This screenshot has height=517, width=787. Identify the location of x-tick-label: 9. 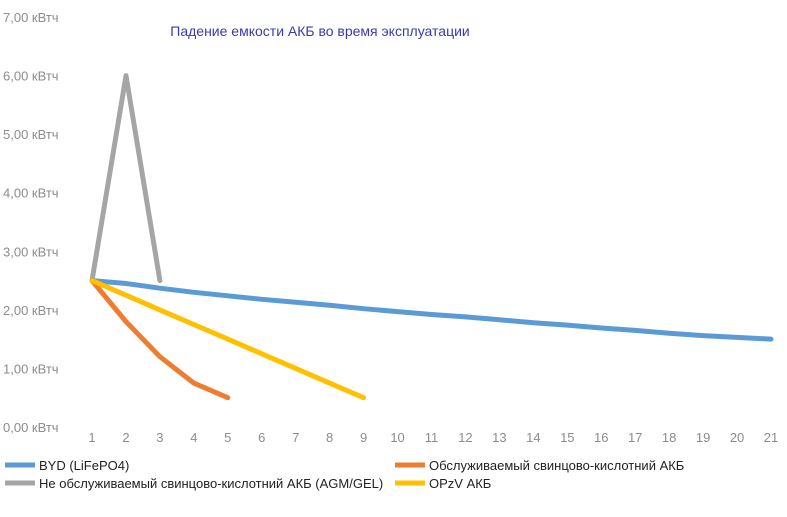
(363, 437).